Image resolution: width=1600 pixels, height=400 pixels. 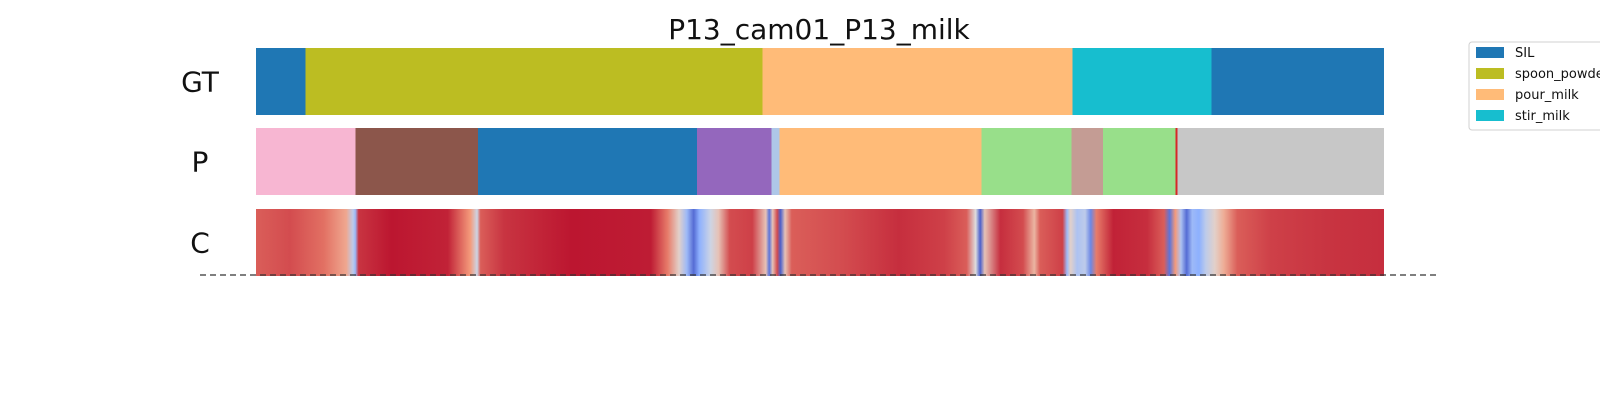 What do you see at coordinates (1538, 85) in the screenshot?
I see `legend-entries: SIL spoon_powder pour_milk stir_milk` at bounding box center [1538, 85].